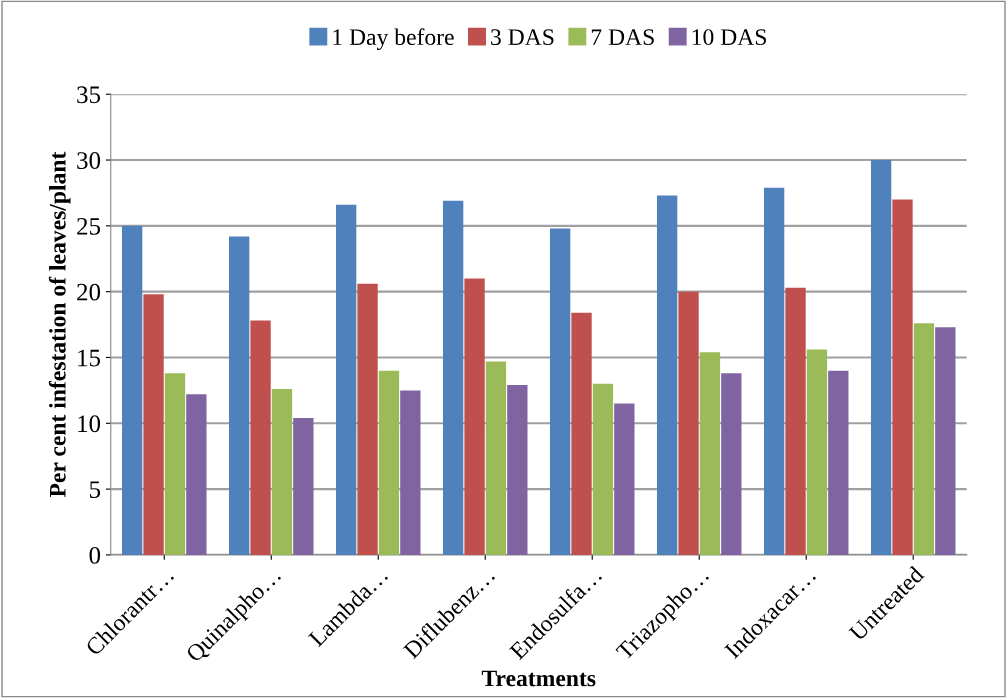 The image size is (1007, 698). What do you see at coordinates (89, 226) in the screenshot?
I see `y-tick-label: 25` at bounding box center [89, 226].